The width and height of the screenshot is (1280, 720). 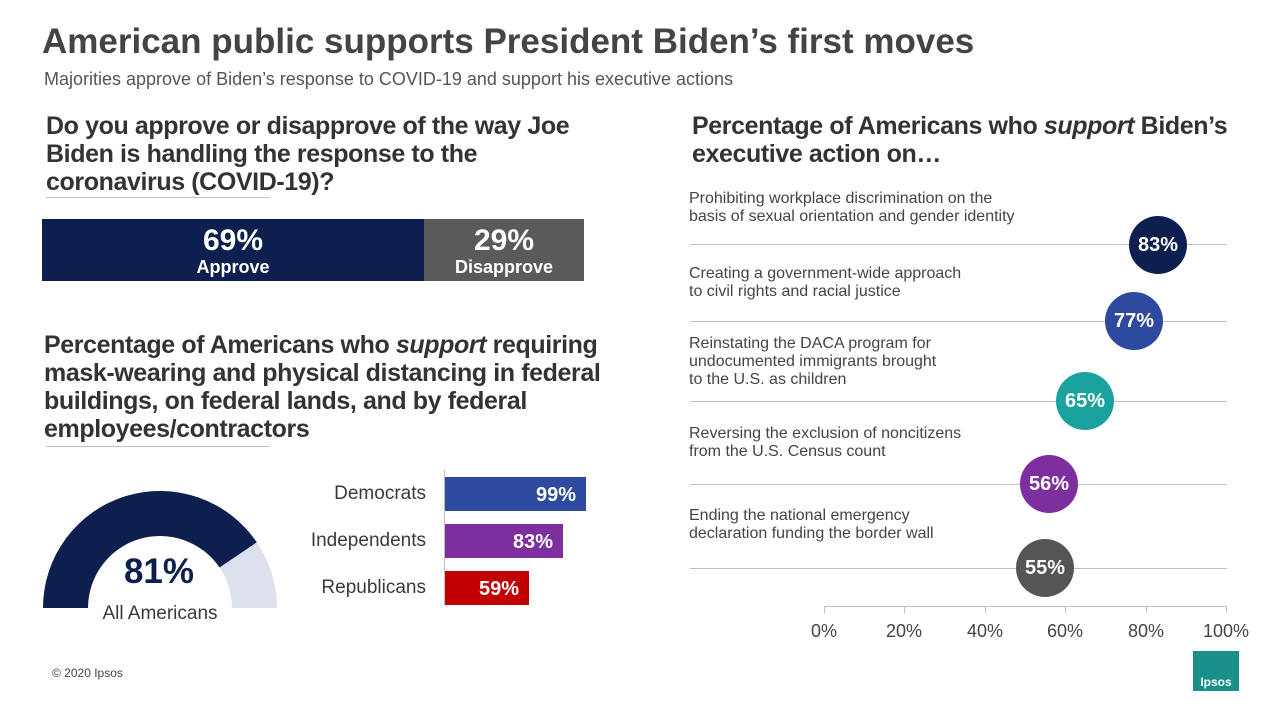 What do you see at coordinates (441, 345) in the screenshot?
I see `q2-text-emphasis: support` at bounding box center [441, 345].